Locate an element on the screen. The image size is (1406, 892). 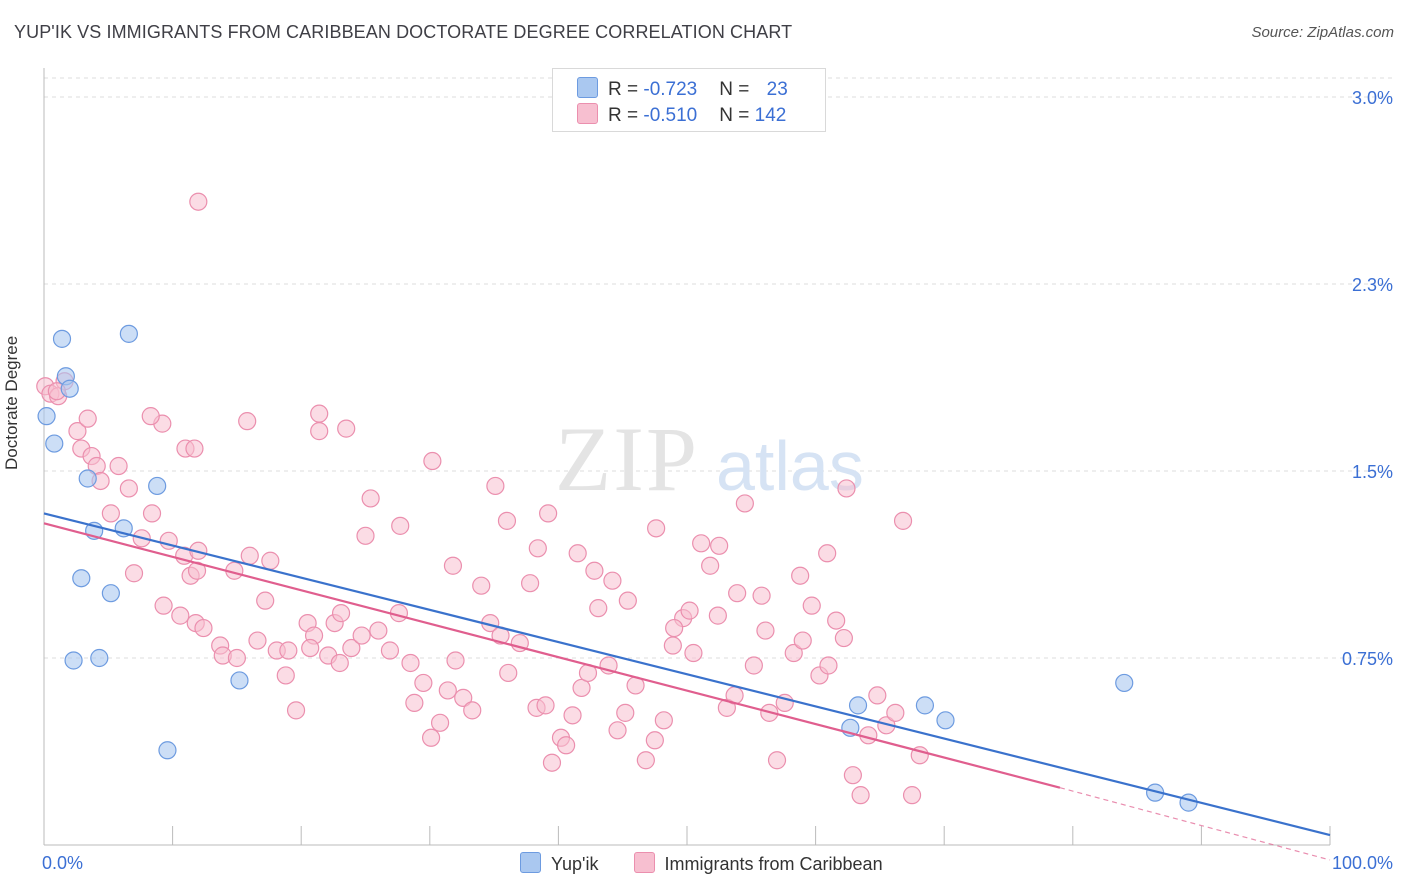
legend-r-value: -0.510 is located at coordinates (670, 115).